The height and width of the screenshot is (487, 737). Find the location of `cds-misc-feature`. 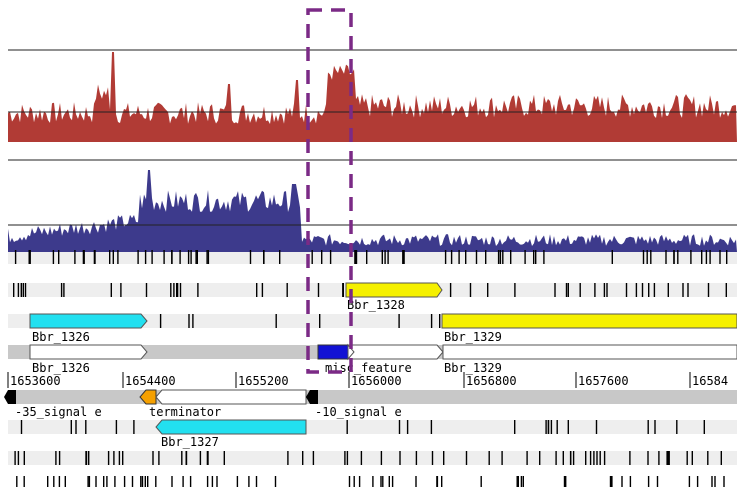

cds-misc-feature is located at coordinates (395, 352).